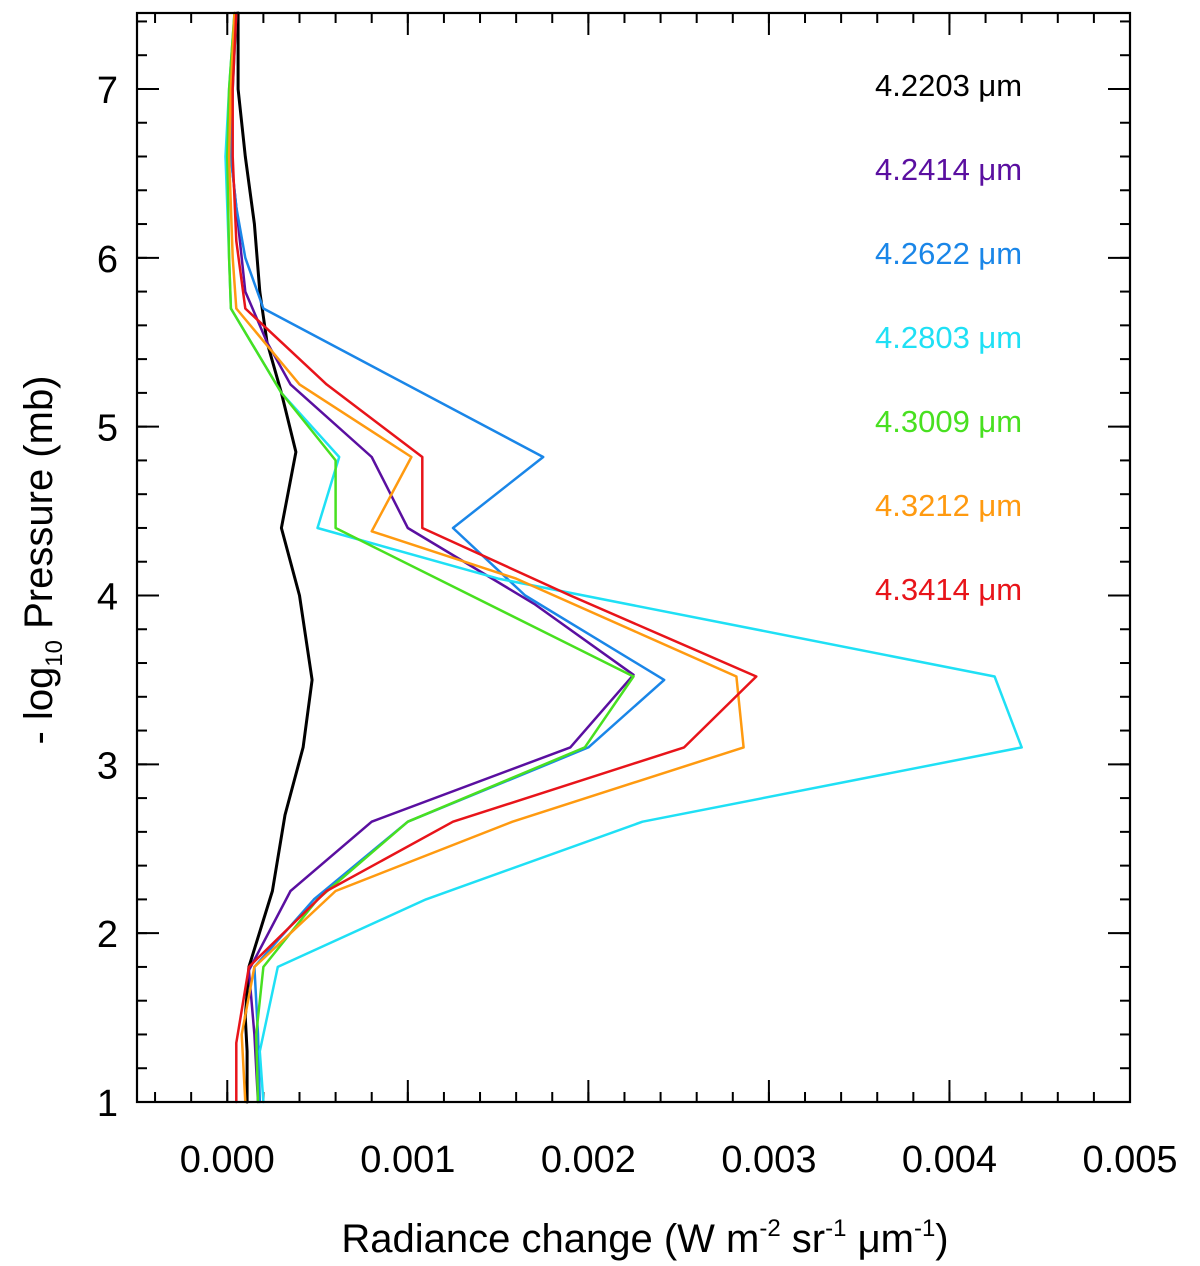 This screenshot has width=1200, height=1266. Describe the element at coordinates (949, 1160) in the screenshot. I see `x-tick-label: 0.004` at that location.